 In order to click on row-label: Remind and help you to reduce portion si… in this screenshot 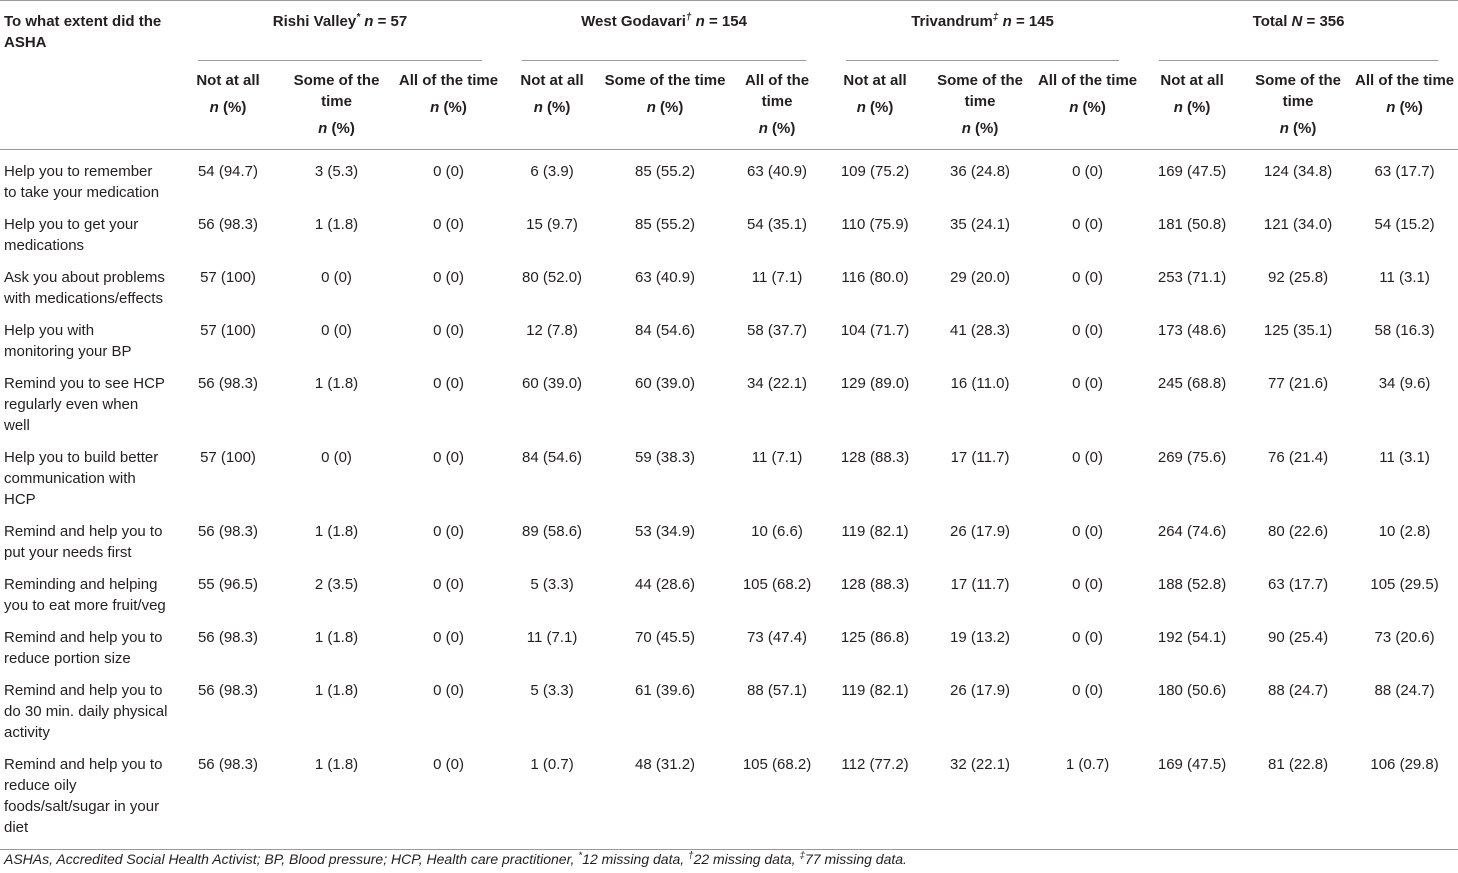, I will do `click(83, 648)`.